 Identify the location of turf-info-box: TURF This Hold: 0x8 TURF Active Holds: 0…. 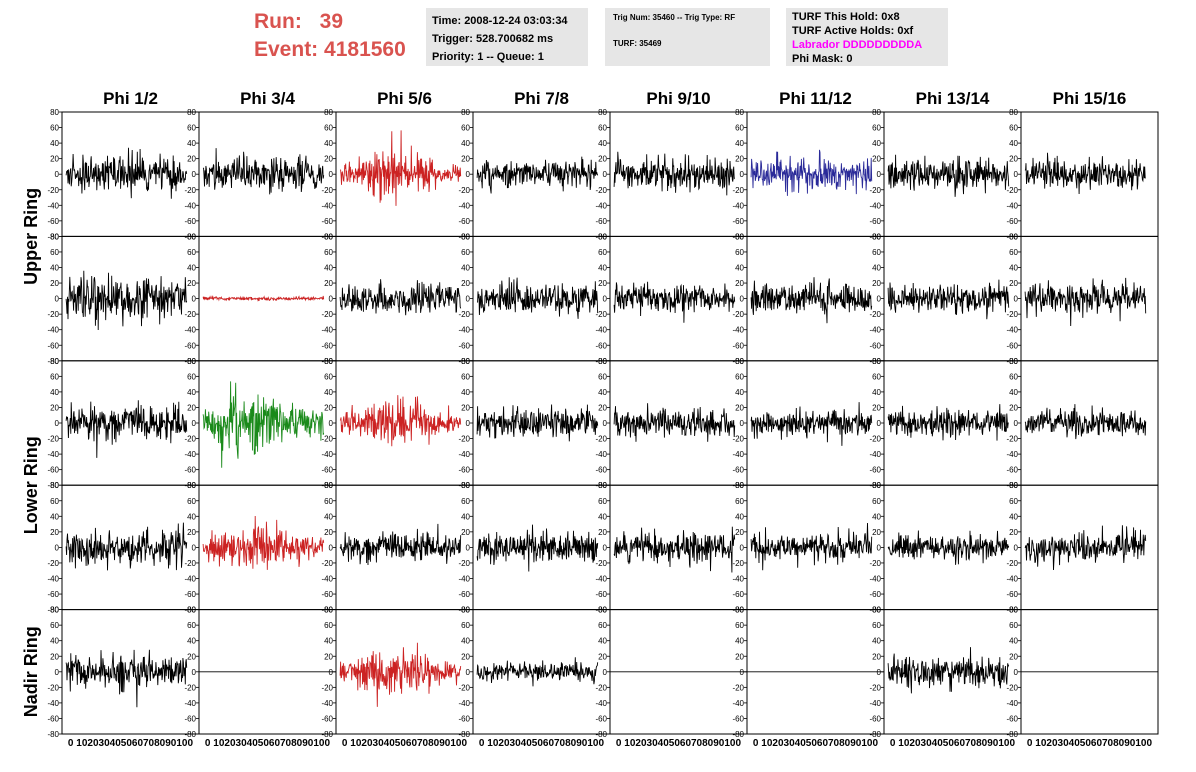
(867, 37).